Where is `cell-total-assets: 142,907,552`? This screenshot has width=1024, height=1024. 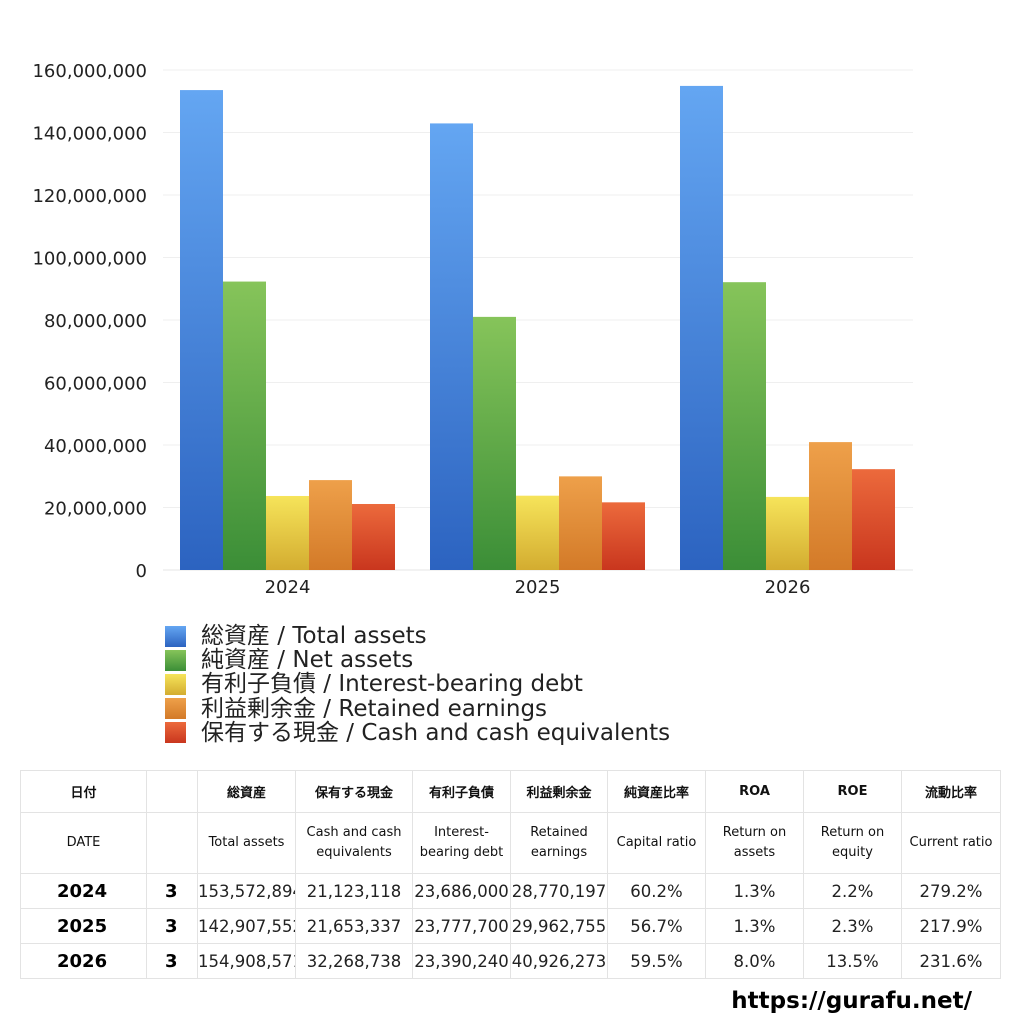
cell-total-assets: 142,907,552 is located at coordinates (246, 926).